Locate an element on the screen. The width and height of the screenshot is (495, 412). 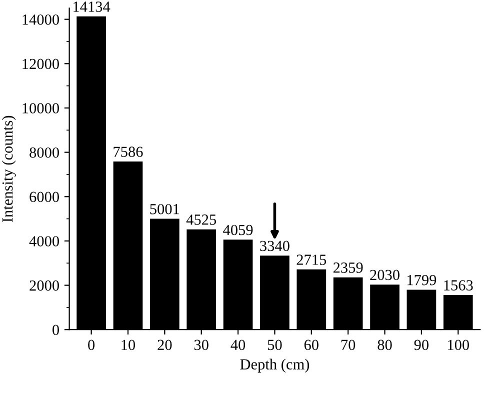
x-tick-label: 100 is located at coordinates (459, 345).